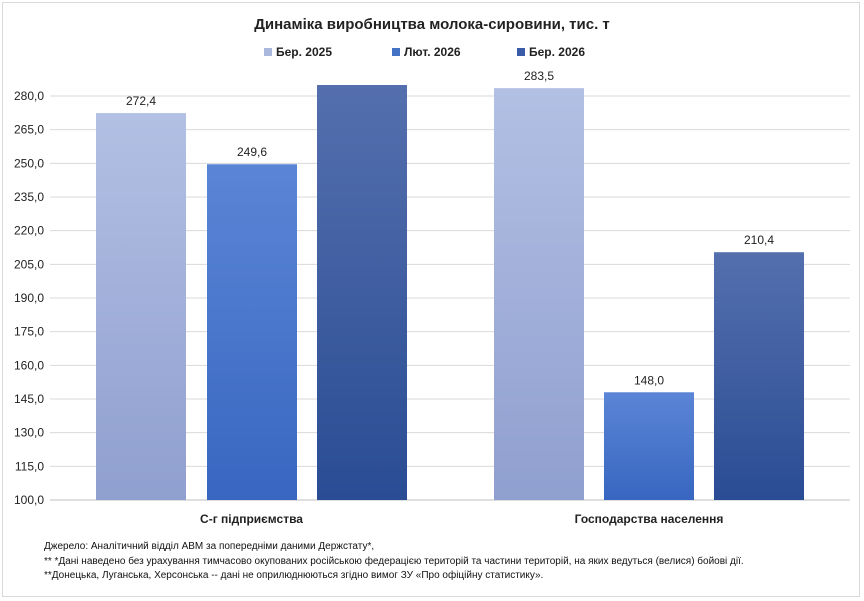  Describe the element at coordinates (759, 240) in the screenshot. I see `data-label: 210,4` at that location.